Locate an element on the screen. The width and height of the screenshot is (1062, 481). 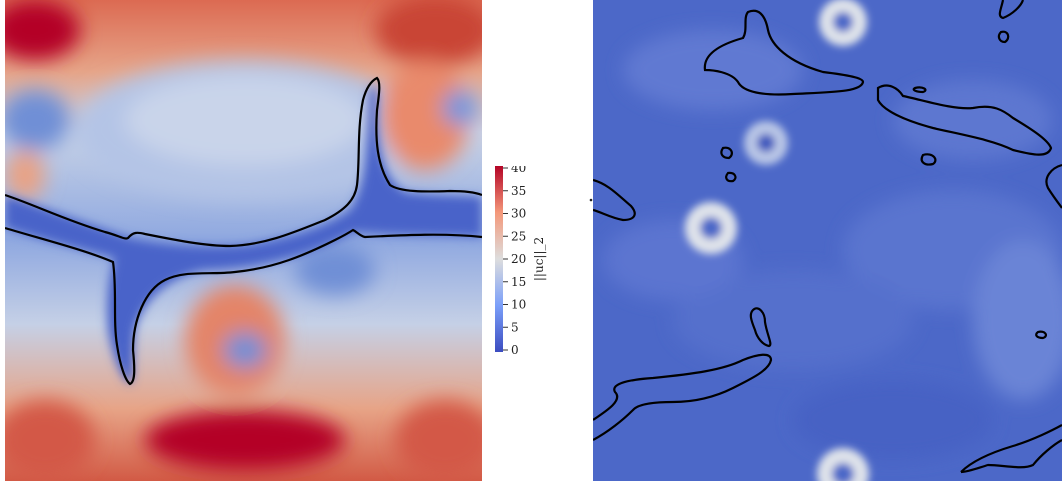
colorbar-title: ||uc||_2 is located at coordinates (539, 259).